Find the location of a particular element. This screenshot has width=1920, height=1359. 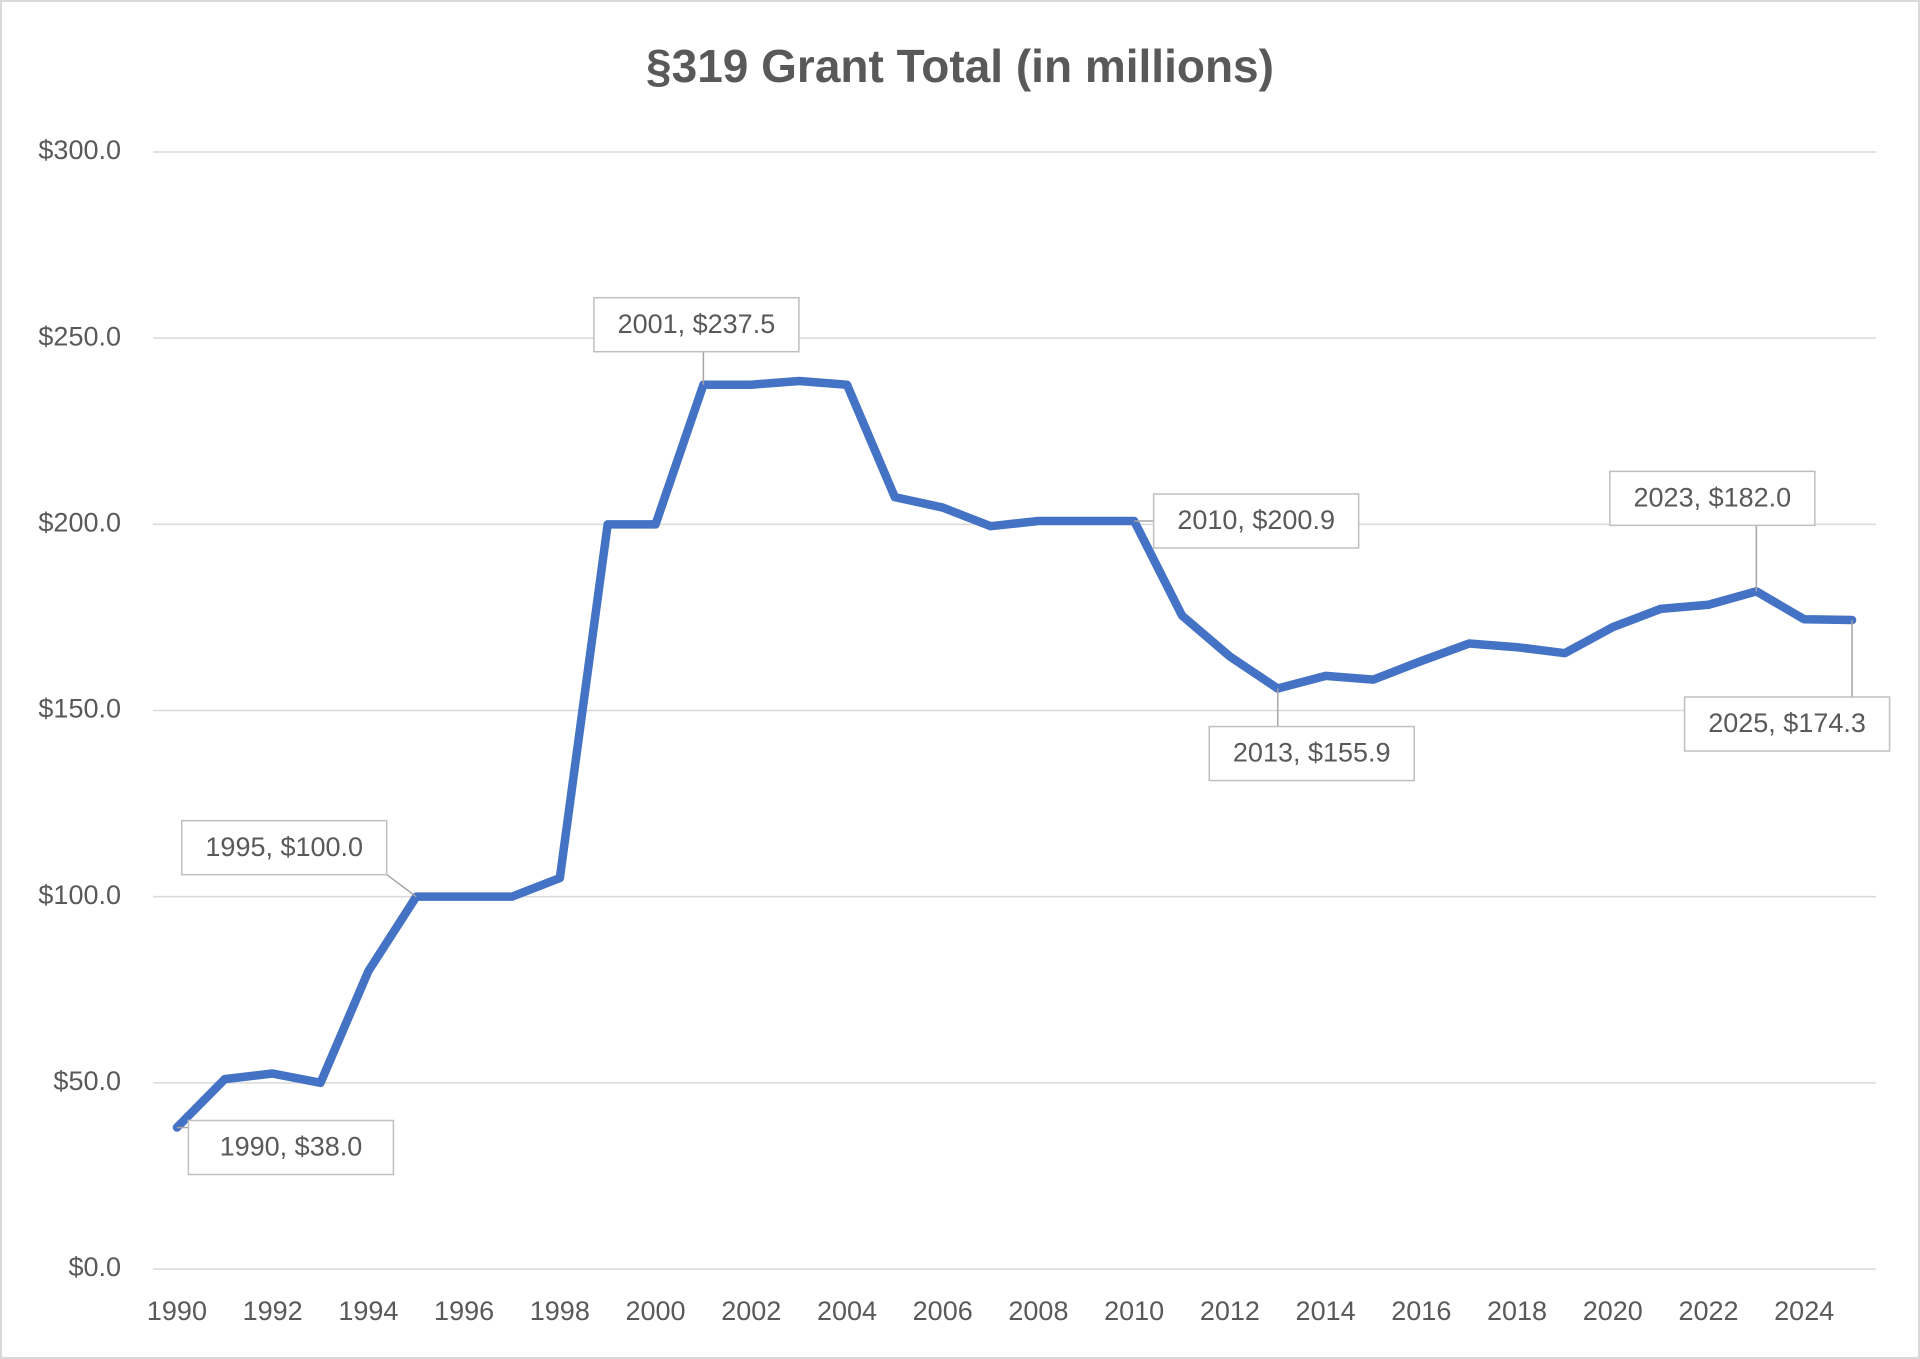

x-tick-label: 1990 is located at coordinates (177, 1311).